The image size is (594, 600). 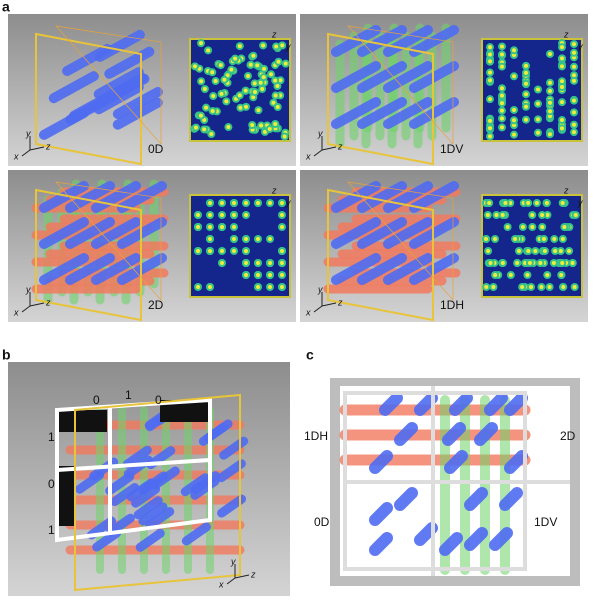 What do you see at coordinates (157, 492) in the screenshot?
I see `frame` at bounding box center [157, 492].